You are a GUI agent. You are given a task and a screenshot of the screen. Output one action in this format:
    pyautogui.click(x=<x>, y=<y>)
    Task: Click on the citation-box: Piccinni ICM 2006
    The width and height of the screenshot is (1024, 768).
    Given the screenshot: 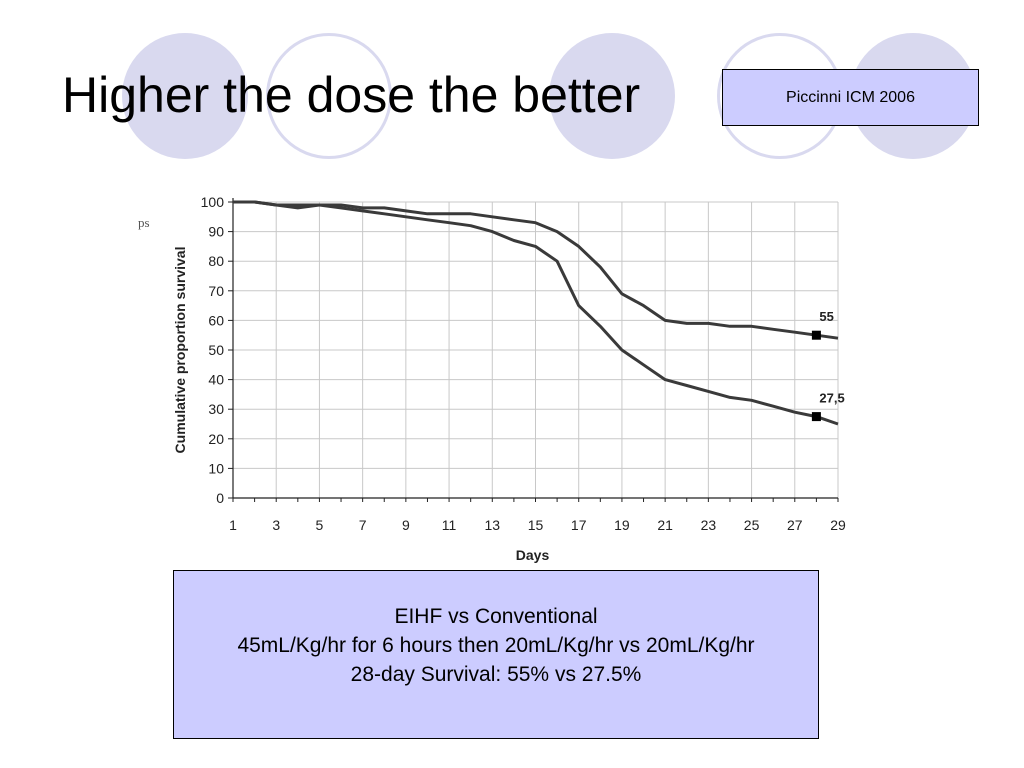 What is the action you would take?
    pyautogui.click(x=850, y=97)
    